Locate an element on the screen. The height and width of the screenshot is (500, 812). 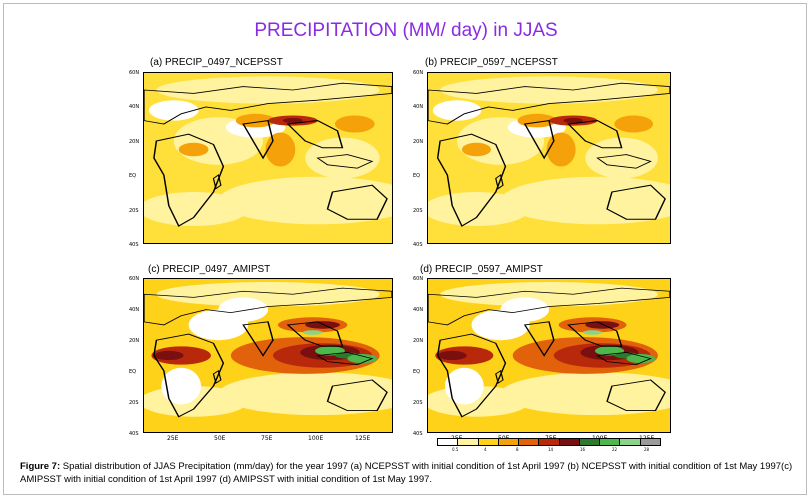
lon-tick-label: 100E is located at coordinates (316, 438).